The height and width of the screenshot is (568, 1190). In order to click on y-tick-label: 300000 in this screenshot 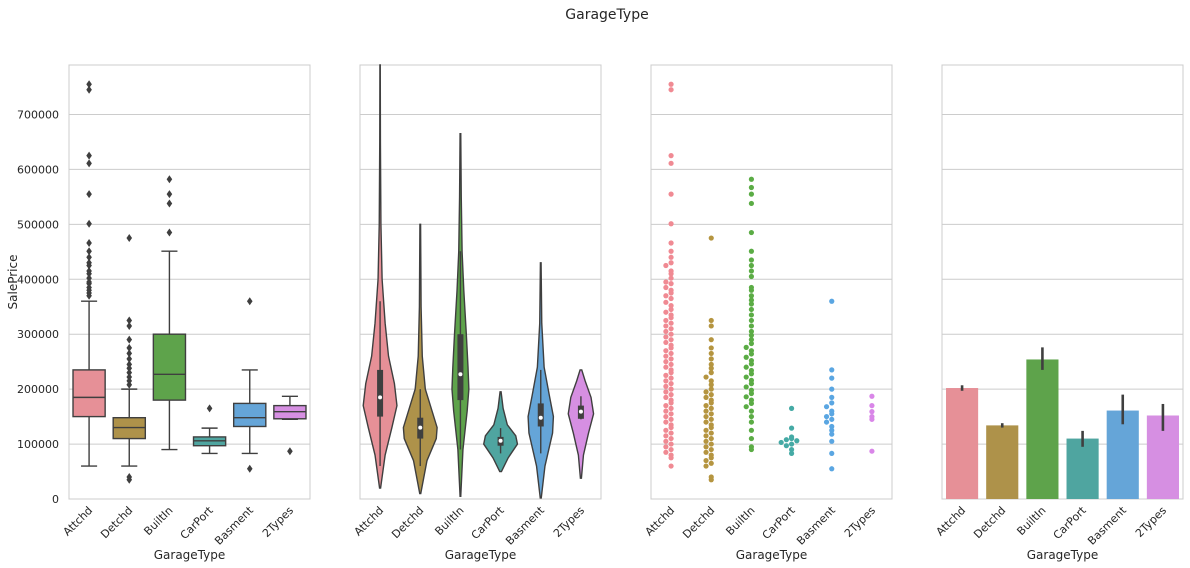, I will do `click(38, 334)`.